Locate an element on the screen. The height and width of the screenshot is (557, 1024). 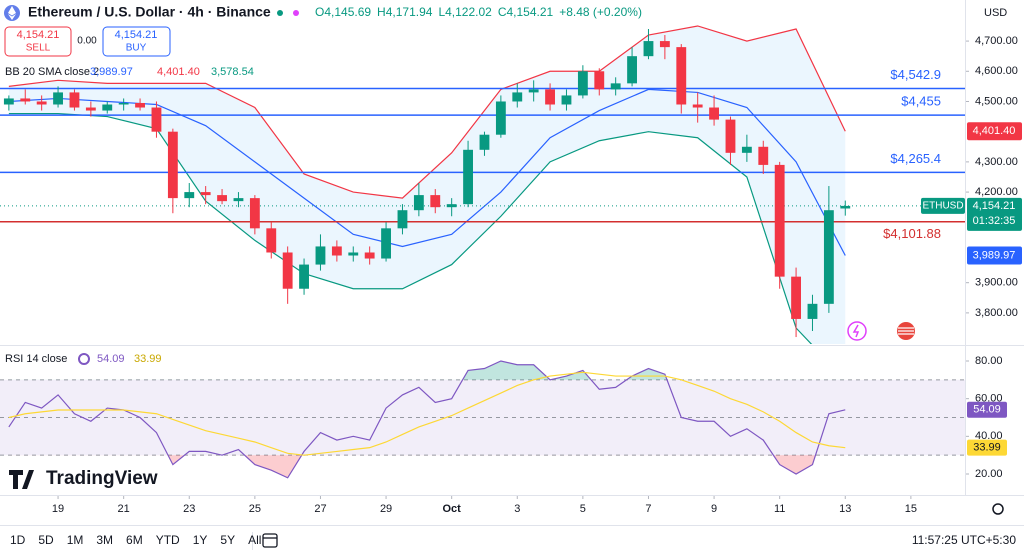
range-button: 5Y is located at coordinates (227, 540).